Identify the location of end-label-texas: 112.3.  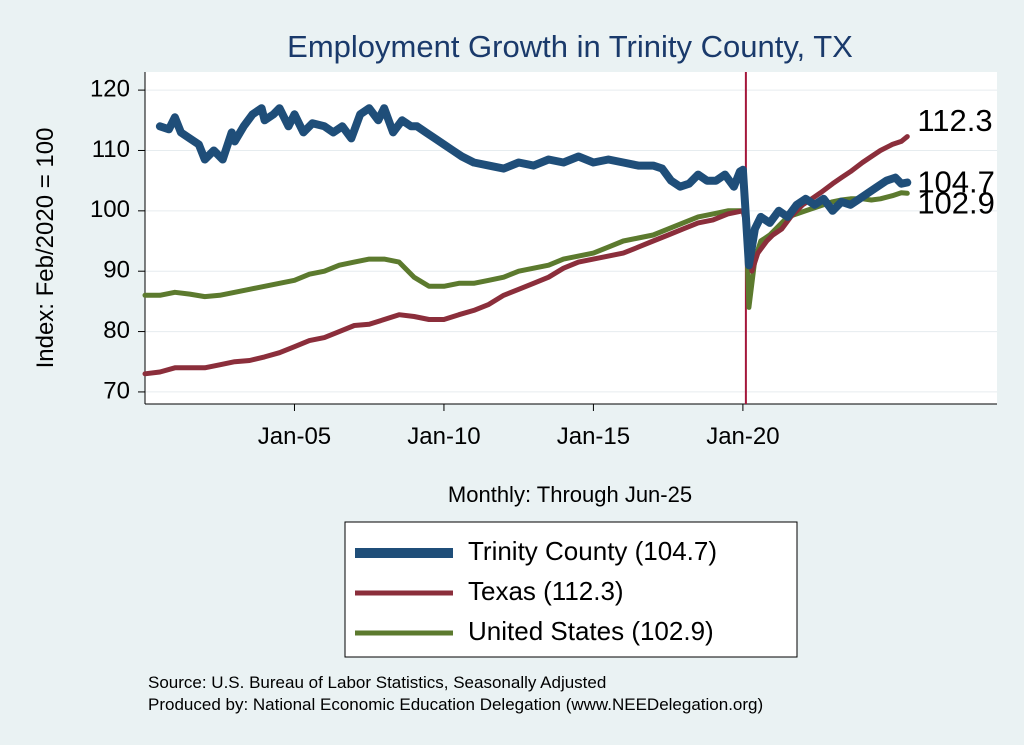
(954, 120).